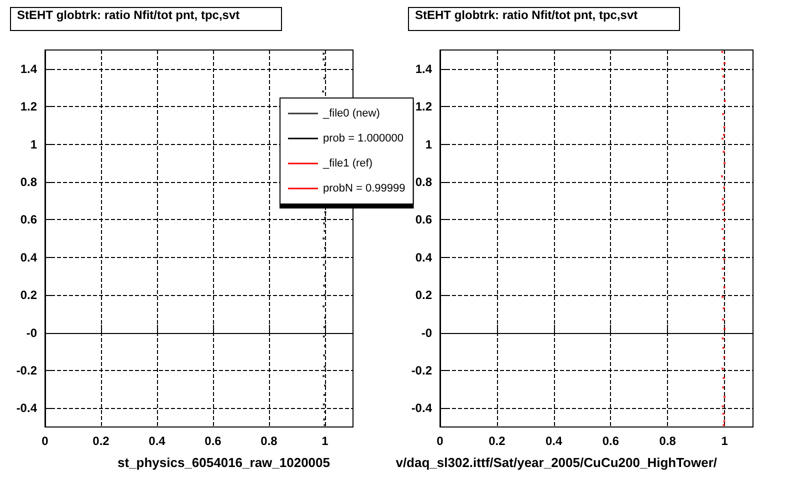 The width and height of the screenshot is (800, 480). I want to click on legend-label: _file1 (ref), so click(347, 164).